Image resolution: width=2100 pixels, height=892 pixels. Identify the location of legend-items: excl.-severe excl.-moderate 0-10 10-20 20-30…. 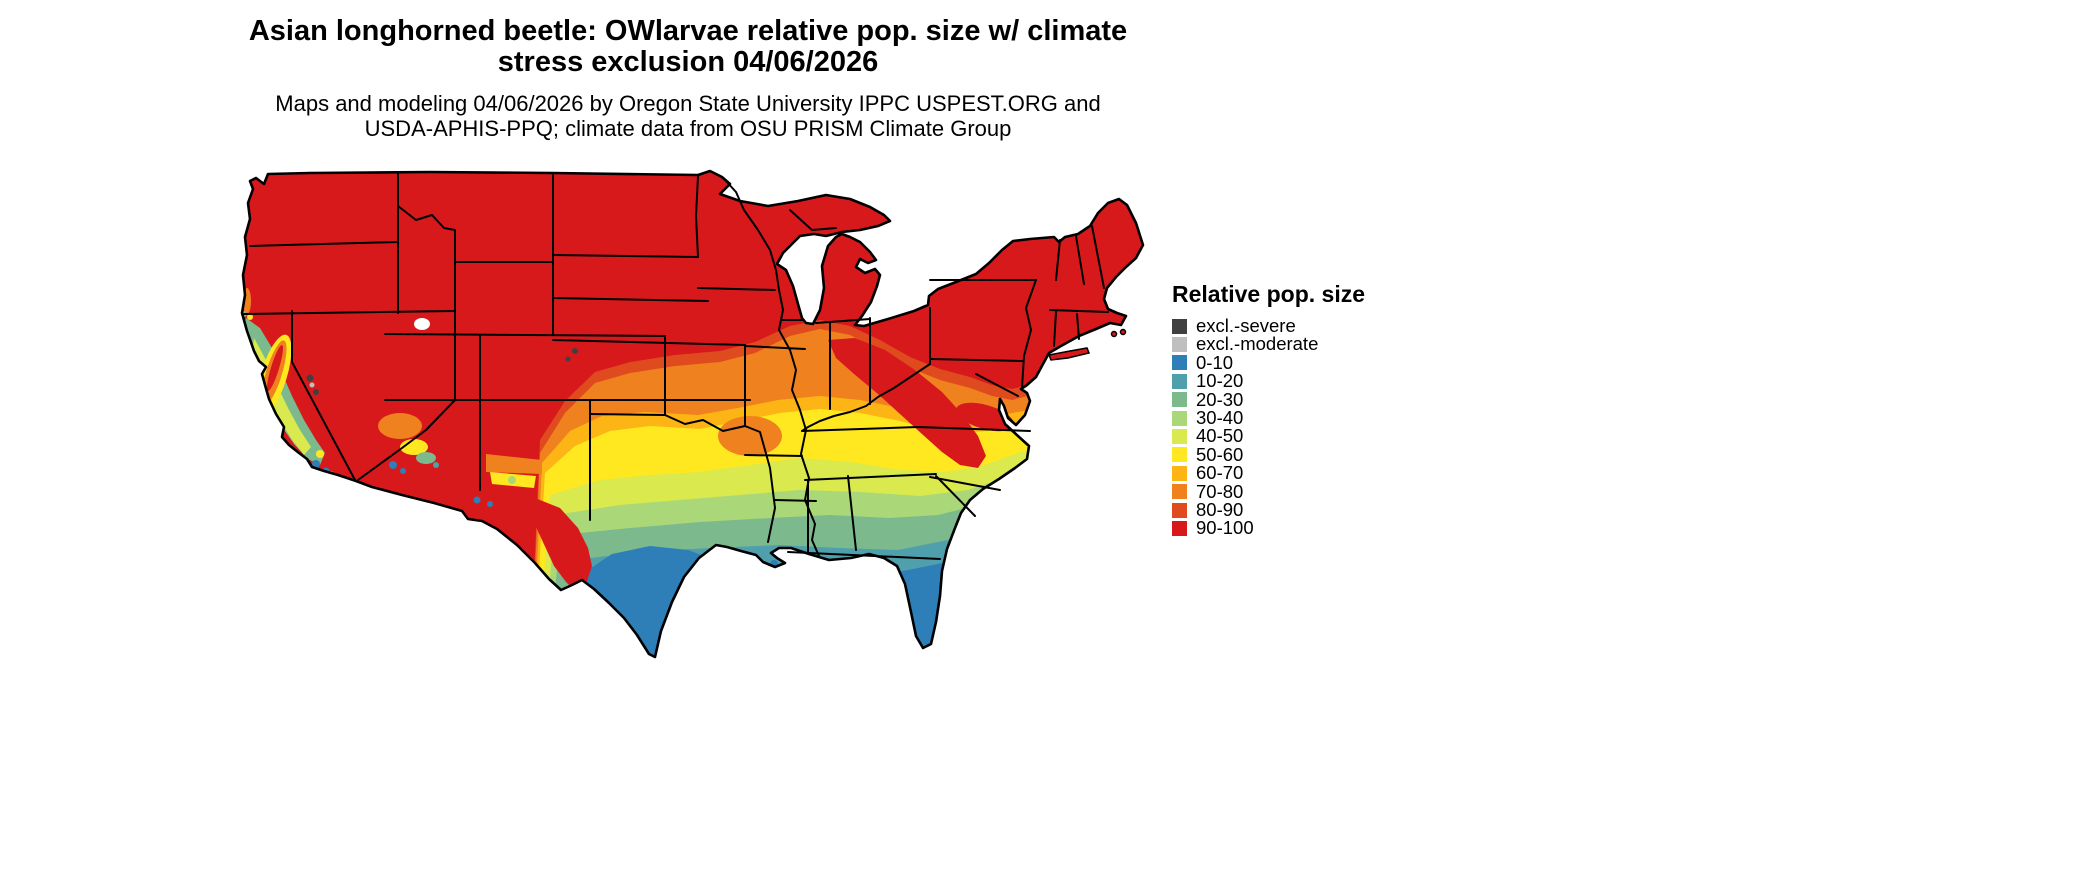
(1268, 427).